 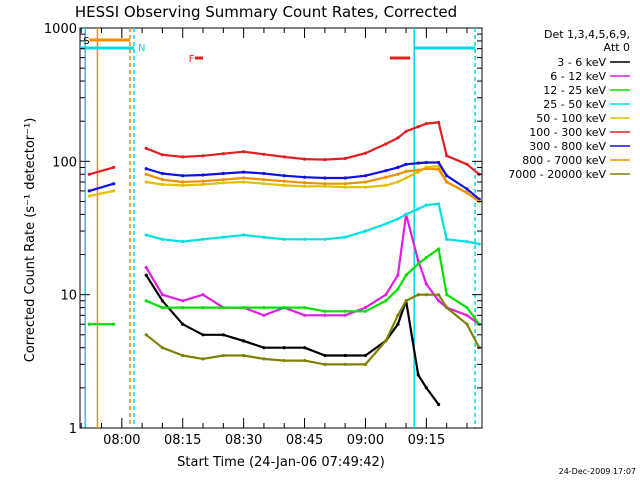 I want to click on y-tick-label: 100, so click(x=64, y=162).